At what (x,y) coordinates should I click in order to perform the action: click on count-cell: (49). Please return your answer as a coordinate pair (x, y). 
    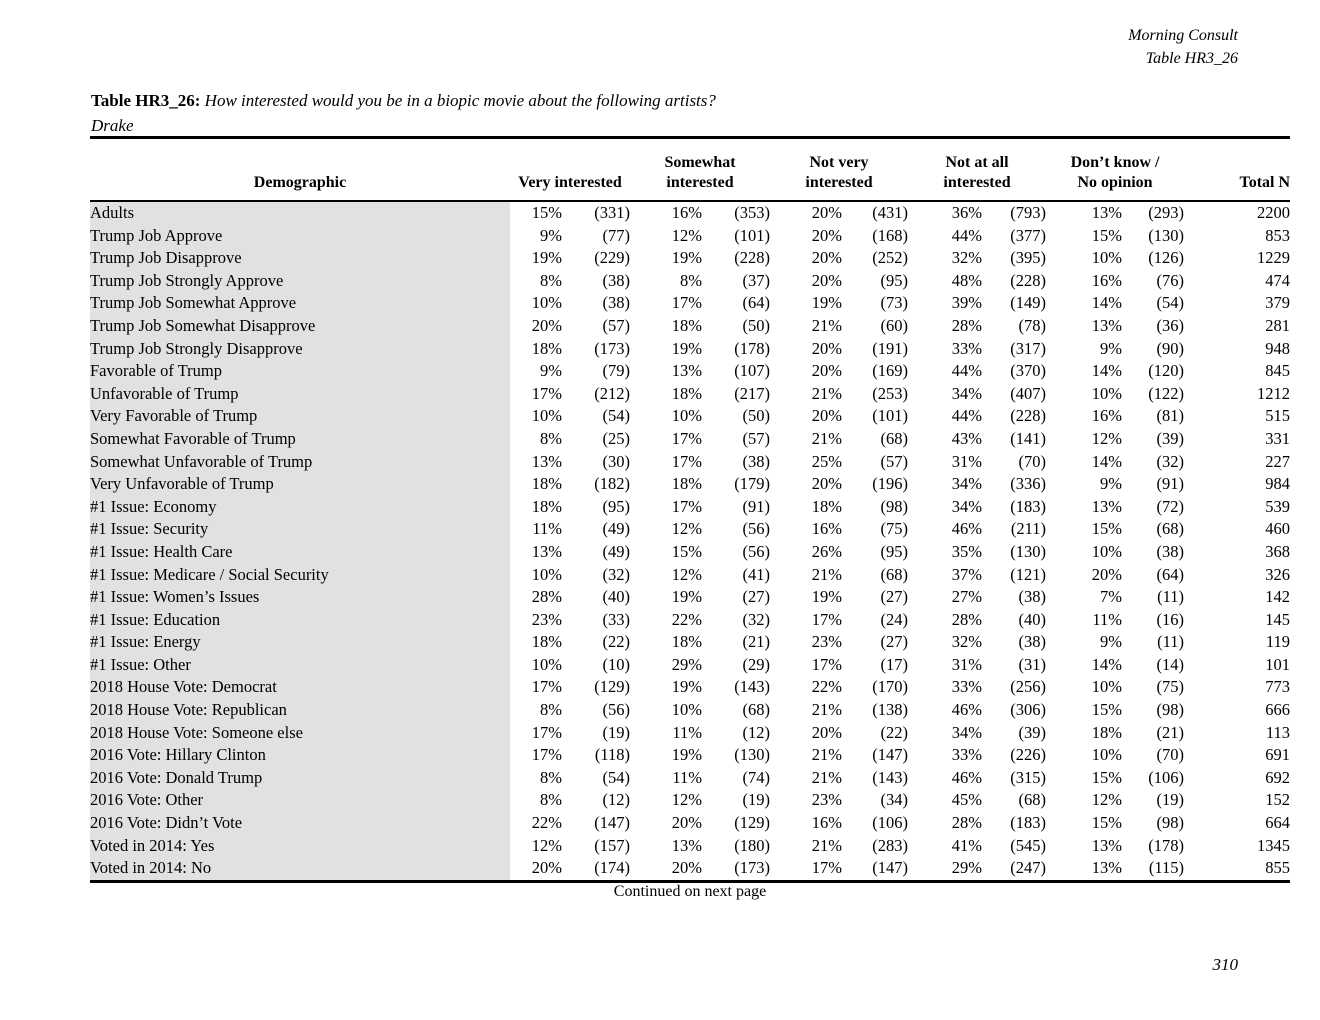
    Looking at the image, I should click on (616, 551).